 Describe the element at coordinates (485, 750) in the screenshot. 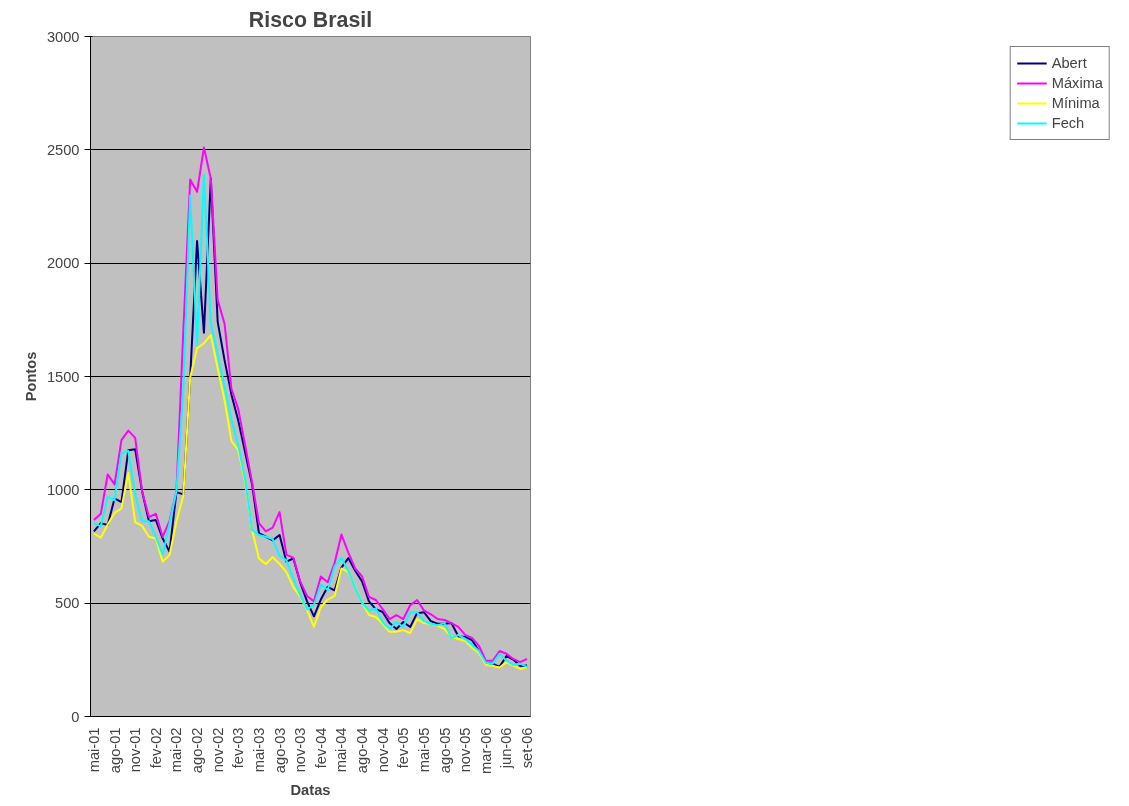

I see `x-tick-label: mar-06` at that location.